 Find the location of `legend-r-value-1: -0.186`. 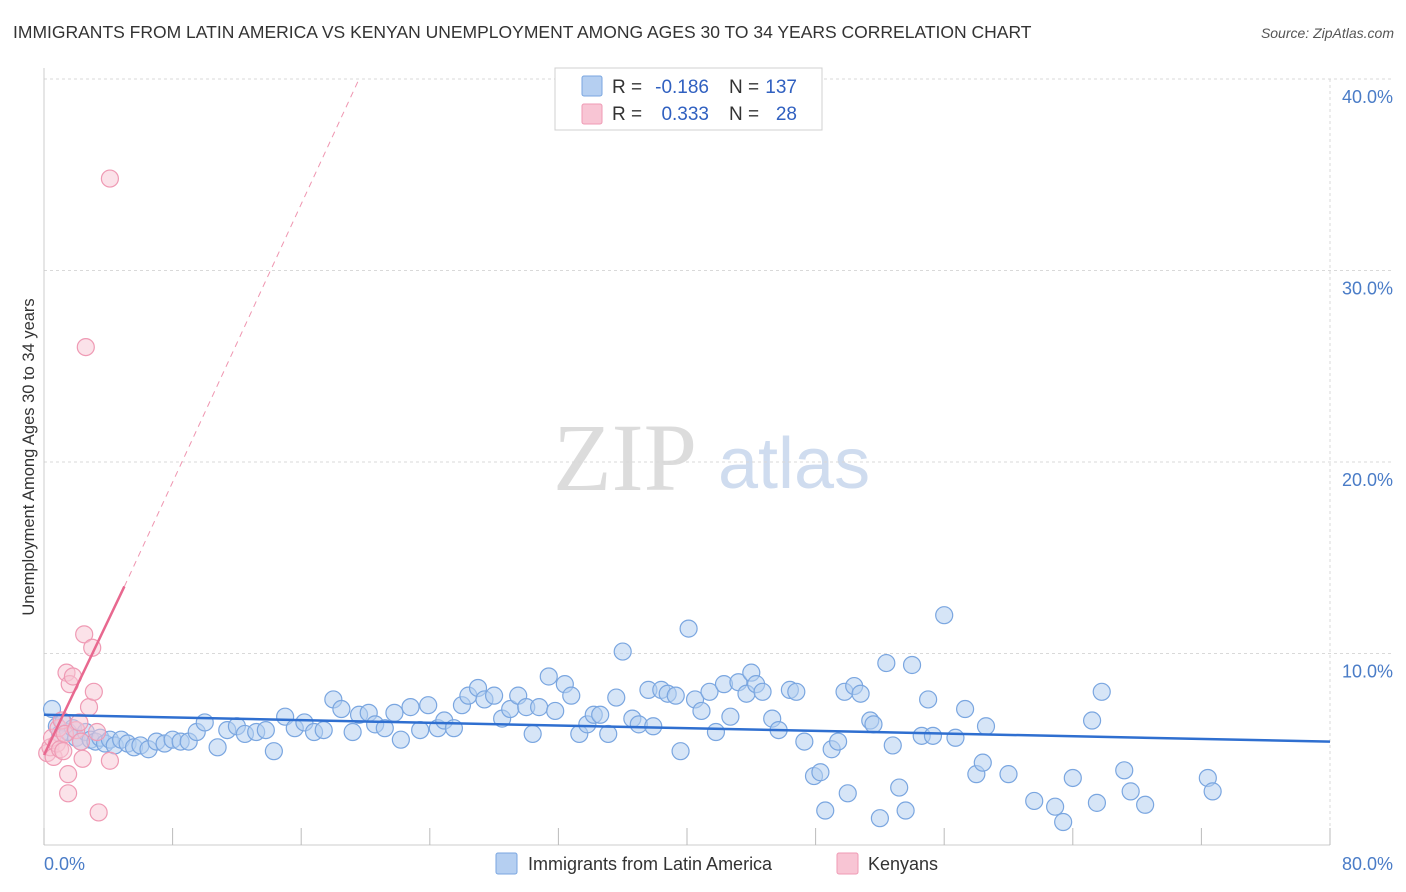

legend-r-value-1: -0.186 is located at coordinates (682, 87).